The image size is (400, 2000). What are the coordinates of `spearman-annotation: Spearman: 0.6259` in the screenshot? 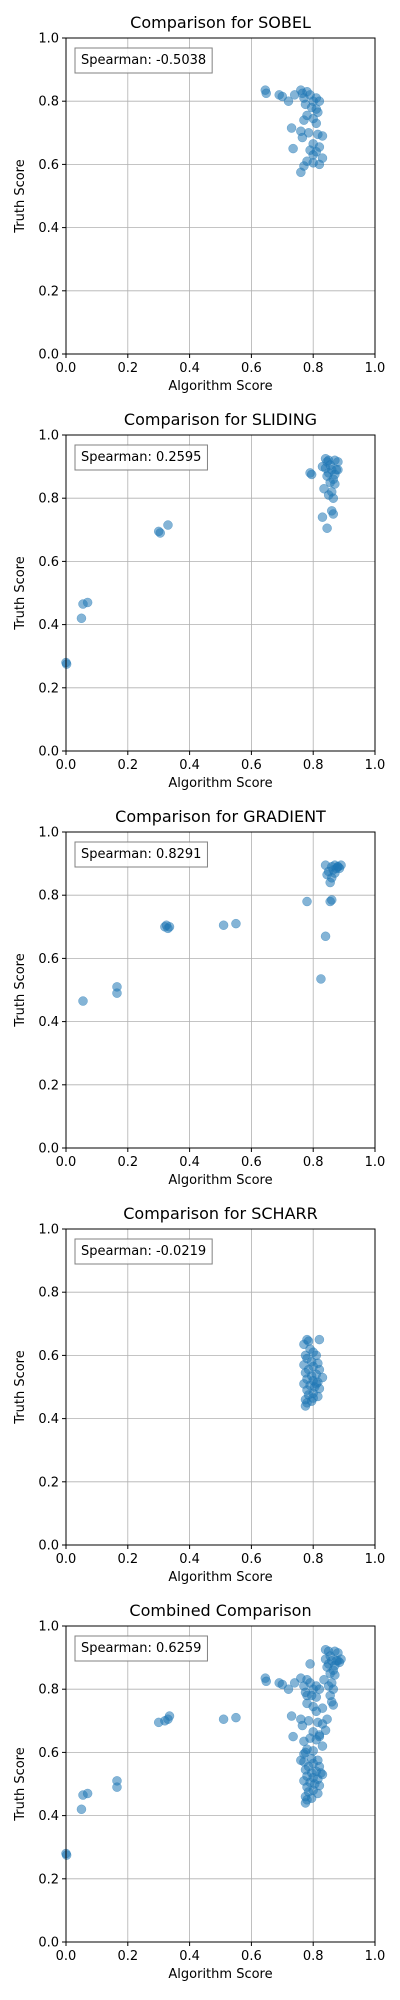 It's located at (141, 1648).